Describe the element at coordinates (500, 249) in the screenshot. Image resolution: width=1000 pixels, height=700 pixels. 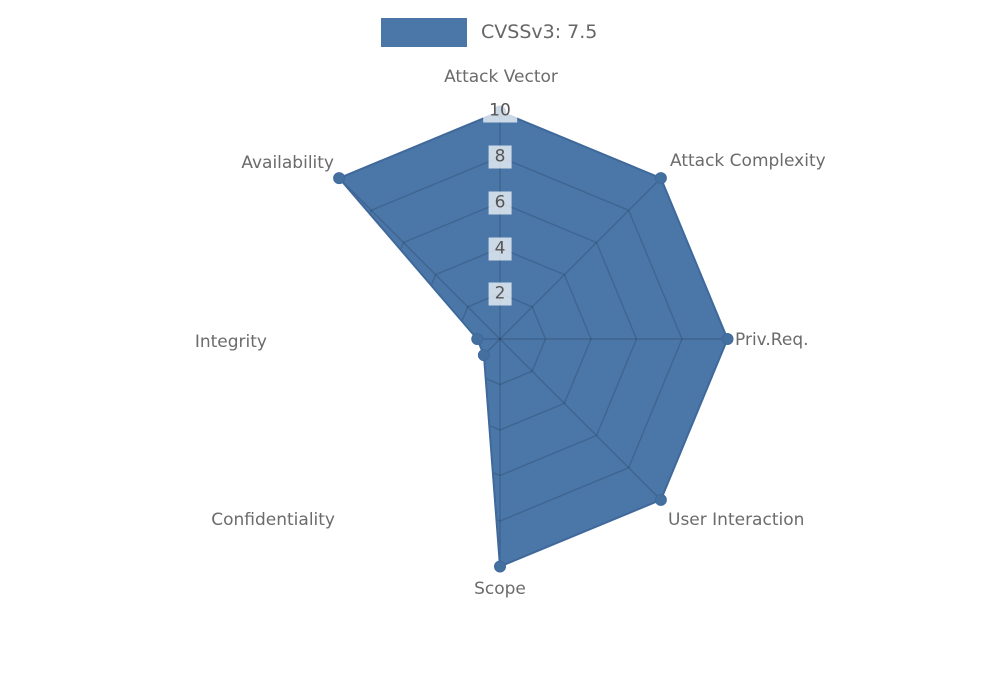
I see `tick-label-4: 4` at that location.